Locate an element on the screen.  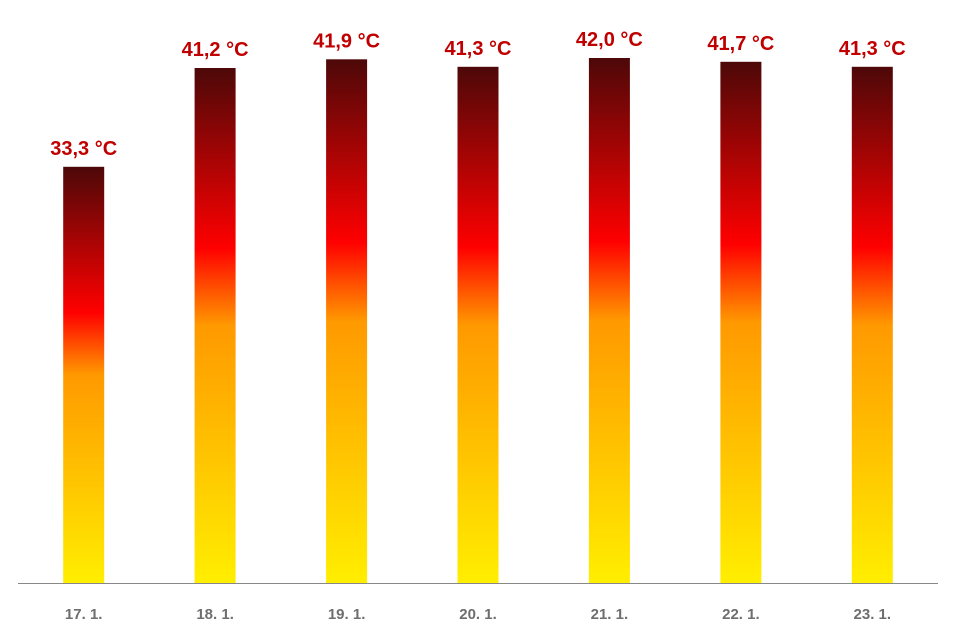
x-tick-label-1: 17. 1. is located at coordinates (84, 614).